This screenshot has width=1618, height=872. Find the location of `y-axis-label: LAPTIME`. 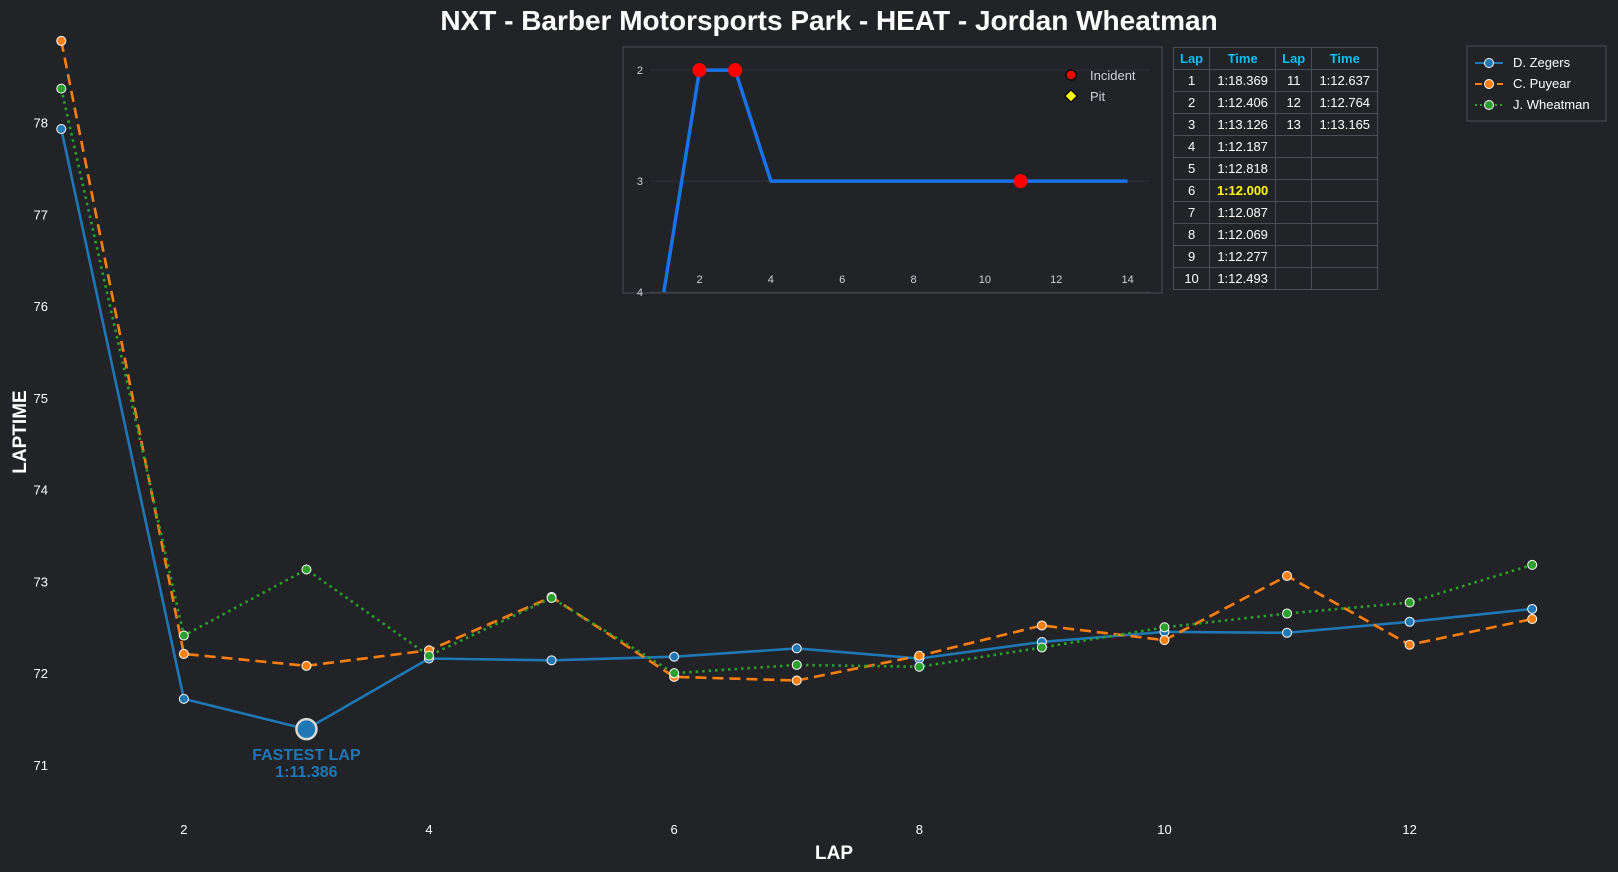

y-axis-label: LAPTIME is located at coordinates (20, 431).